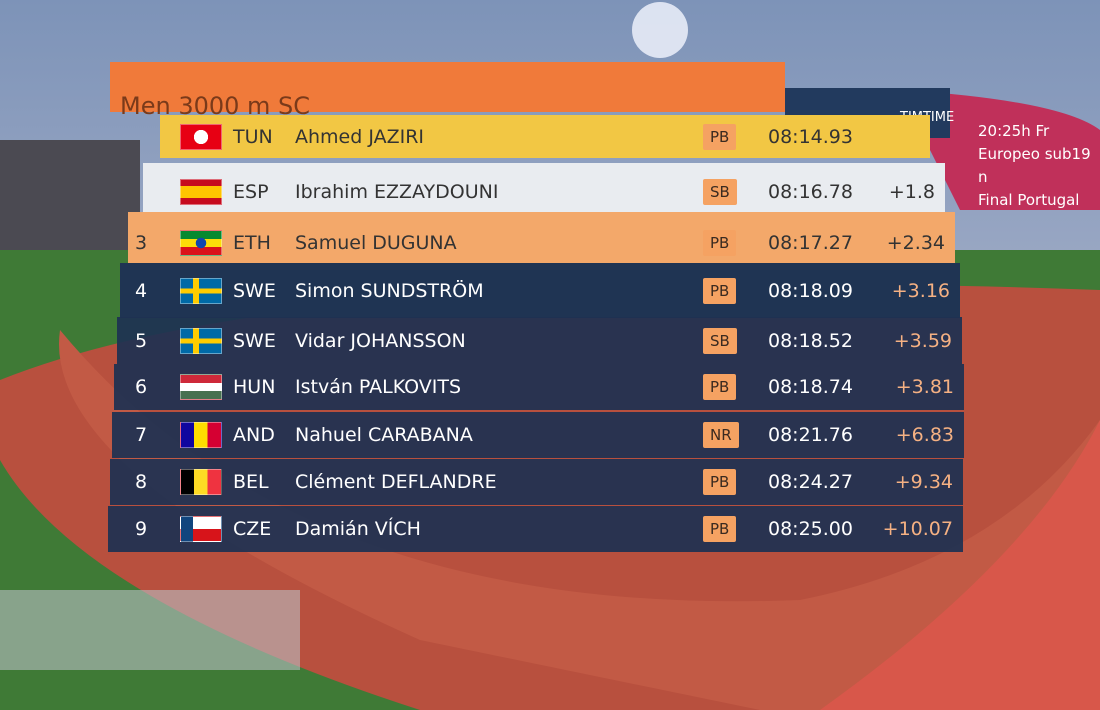 The width and height of the screenshot is (1100, 710). What do you see at coordinates (141, 435) in the screenshot?
I see `rank: 7` at bounding box center [141, 435].